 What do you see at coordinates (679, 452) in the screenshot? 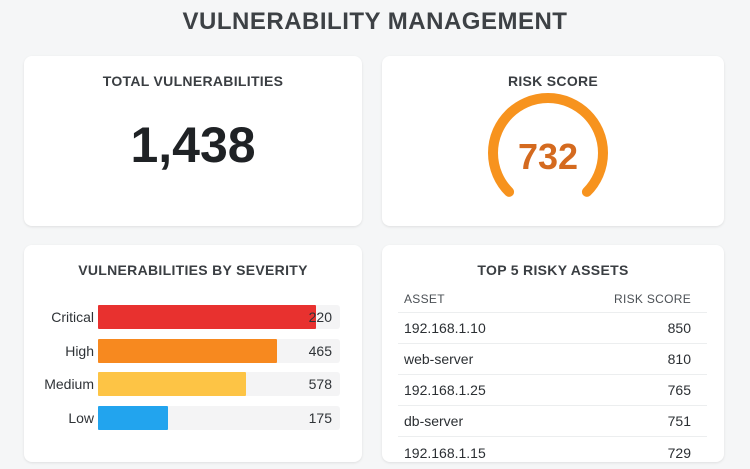
I see `asset-score: 729` at bounding box center [679, 452].